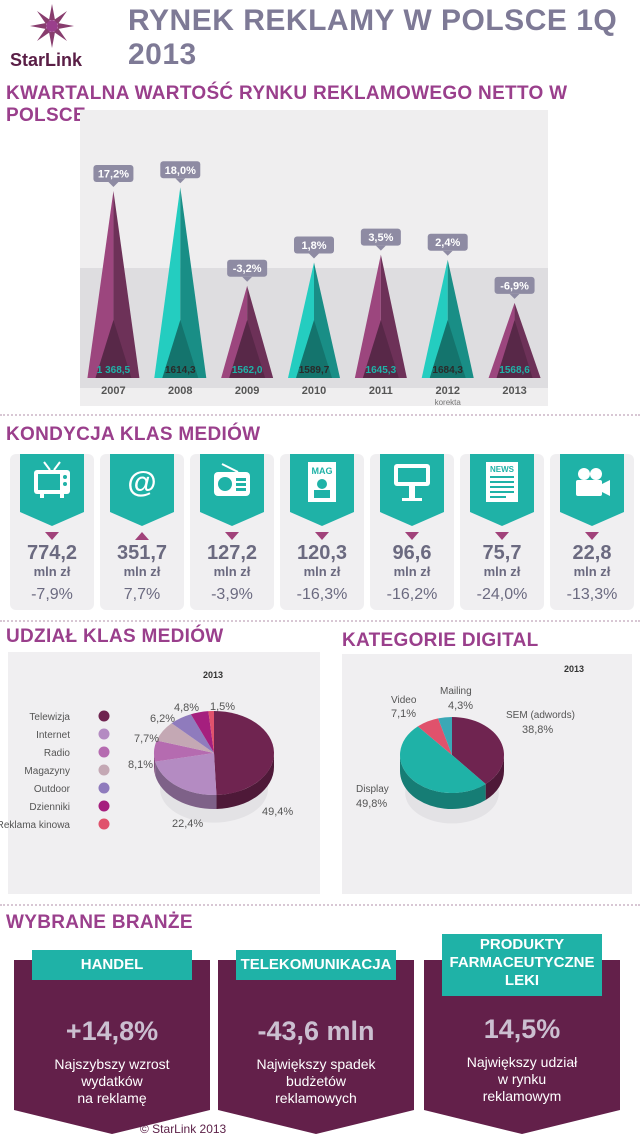 The height and width of the screenshot is (1148, 640). Describe the element at coordinates (478, 750) in the screenshot. I see `pie-slice-sem-adwords-` at that location.